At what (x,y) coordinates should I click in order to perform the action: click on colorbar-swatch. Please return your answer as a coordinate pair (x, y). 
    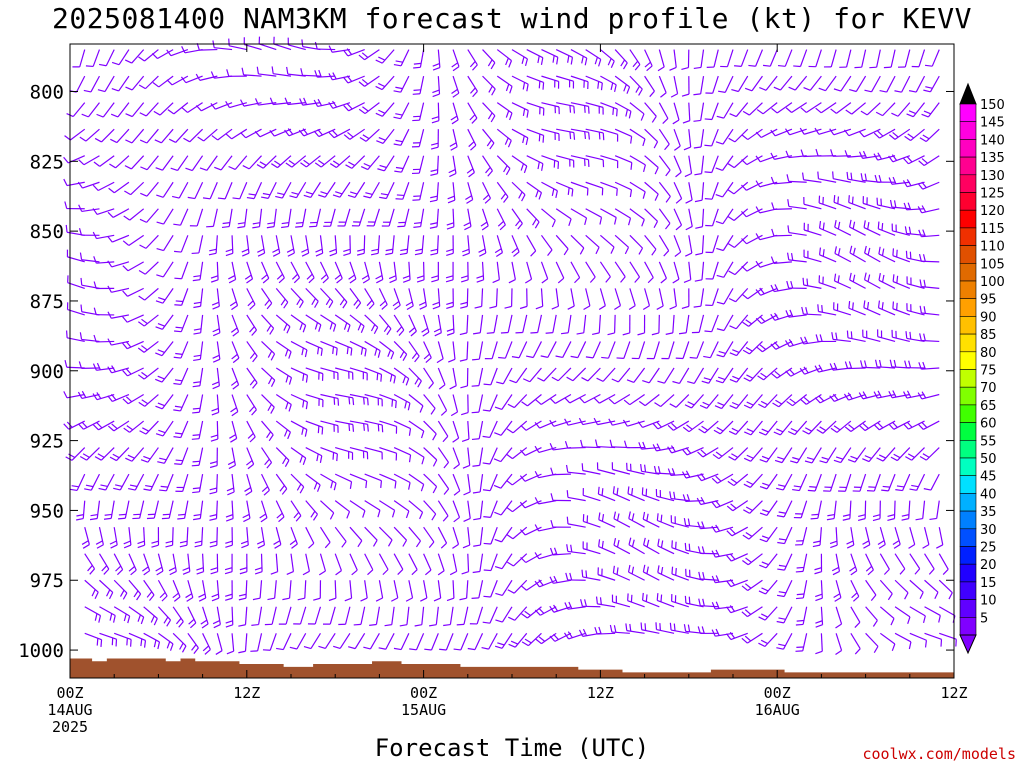
    Looking at the image, I should click on (968, 113).